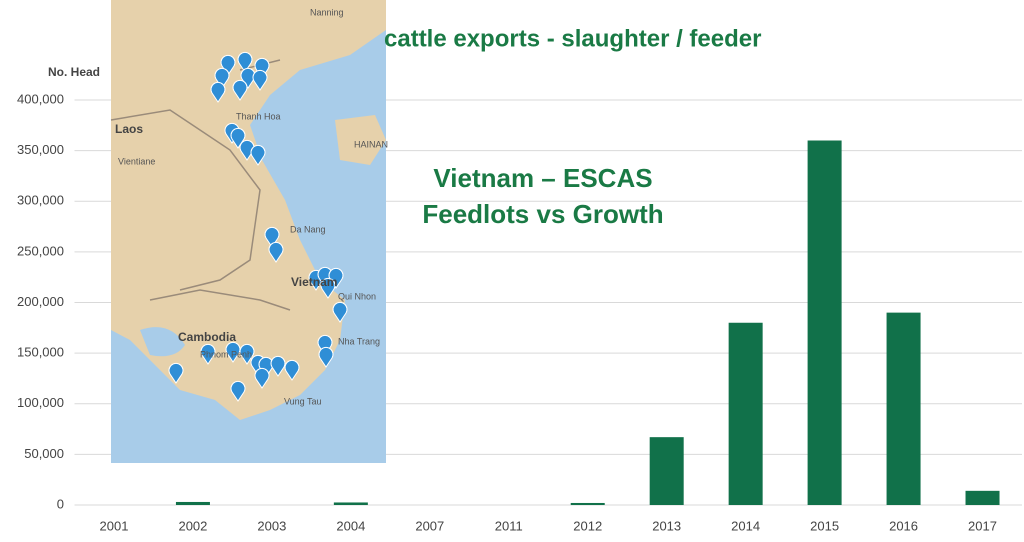 This screenshot has height=542, width=1024. What do you see at coordinates (542, 178) in the screenshot?
I see `annotation: Vietnam – ESCAS` at bounding box center [542, 178].